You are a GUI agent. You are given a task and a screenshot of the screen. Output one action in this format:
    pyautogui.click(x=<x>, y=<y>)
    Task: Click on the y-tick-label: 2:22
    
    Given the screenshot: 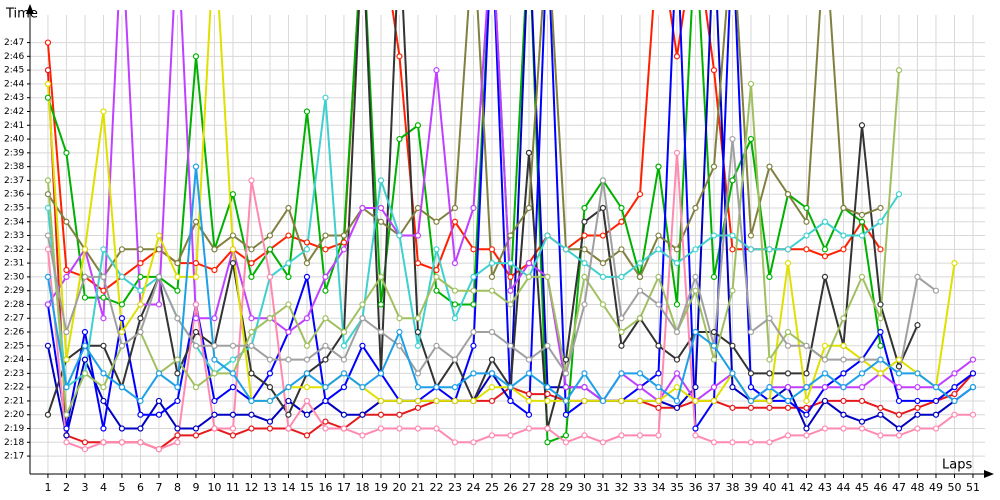 What is the action you would take?
    pyautogui.click(x=14, y=388)
    